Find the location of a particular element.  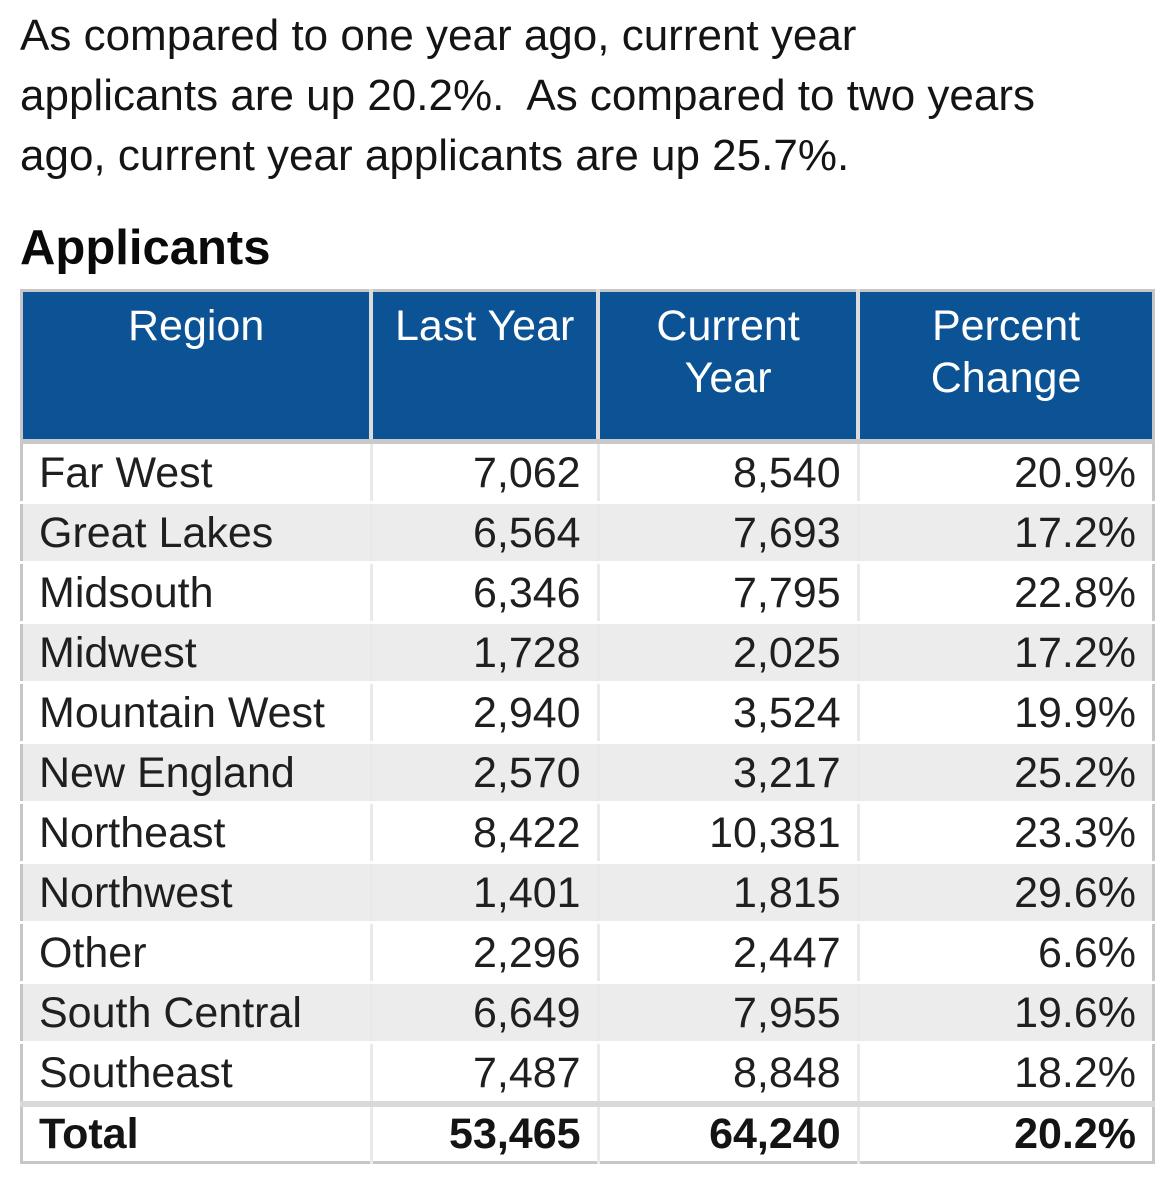

percent-change-cell: 20.9% is located at coordinates (1006, 472).